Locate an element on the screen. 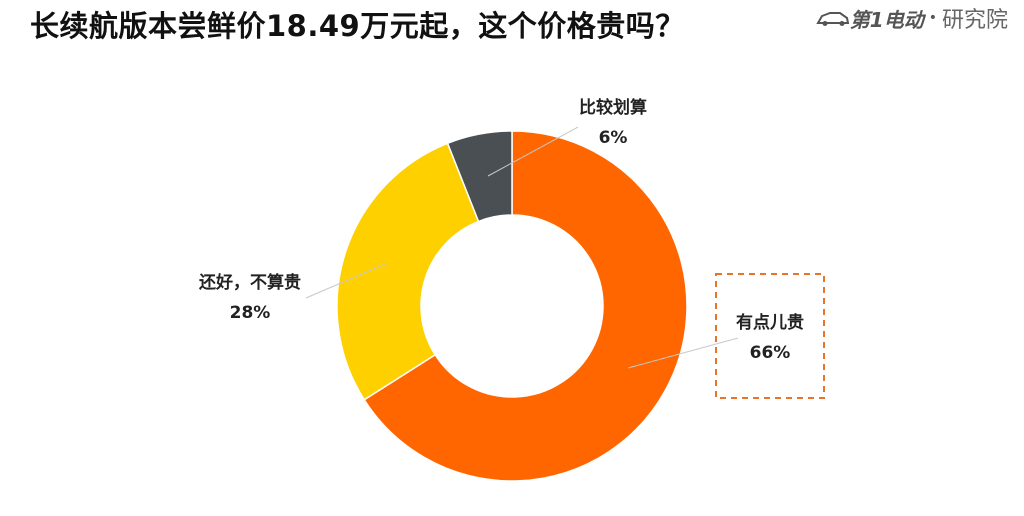 This screenshot has height=516, width=1024. label-bijiaohuasuan-value: 6% is located at coordinates (613, 138).